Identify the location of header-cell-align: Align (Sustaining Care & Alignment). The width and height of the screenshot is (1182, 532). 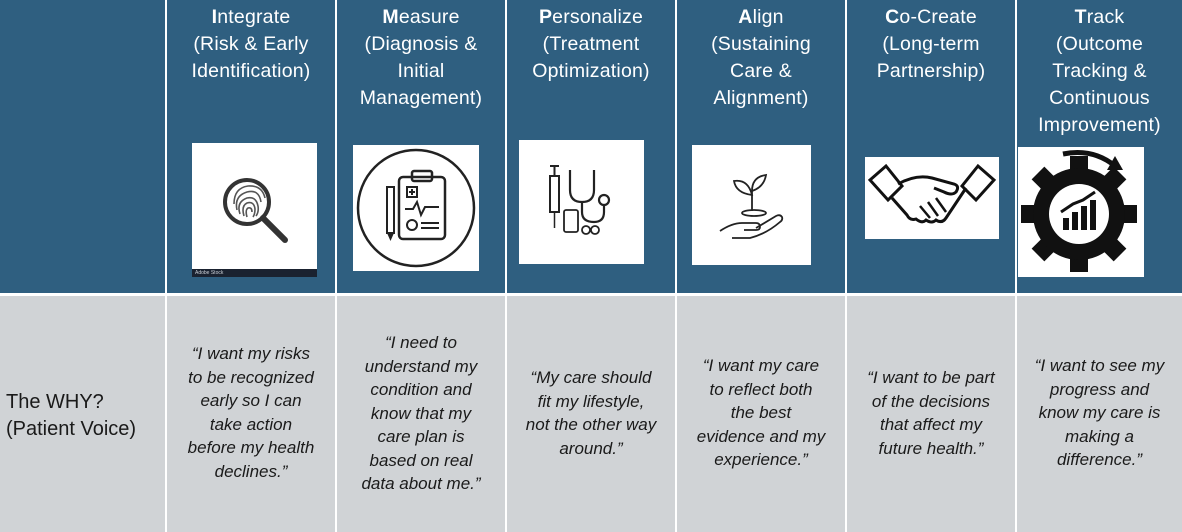
(760, 146).